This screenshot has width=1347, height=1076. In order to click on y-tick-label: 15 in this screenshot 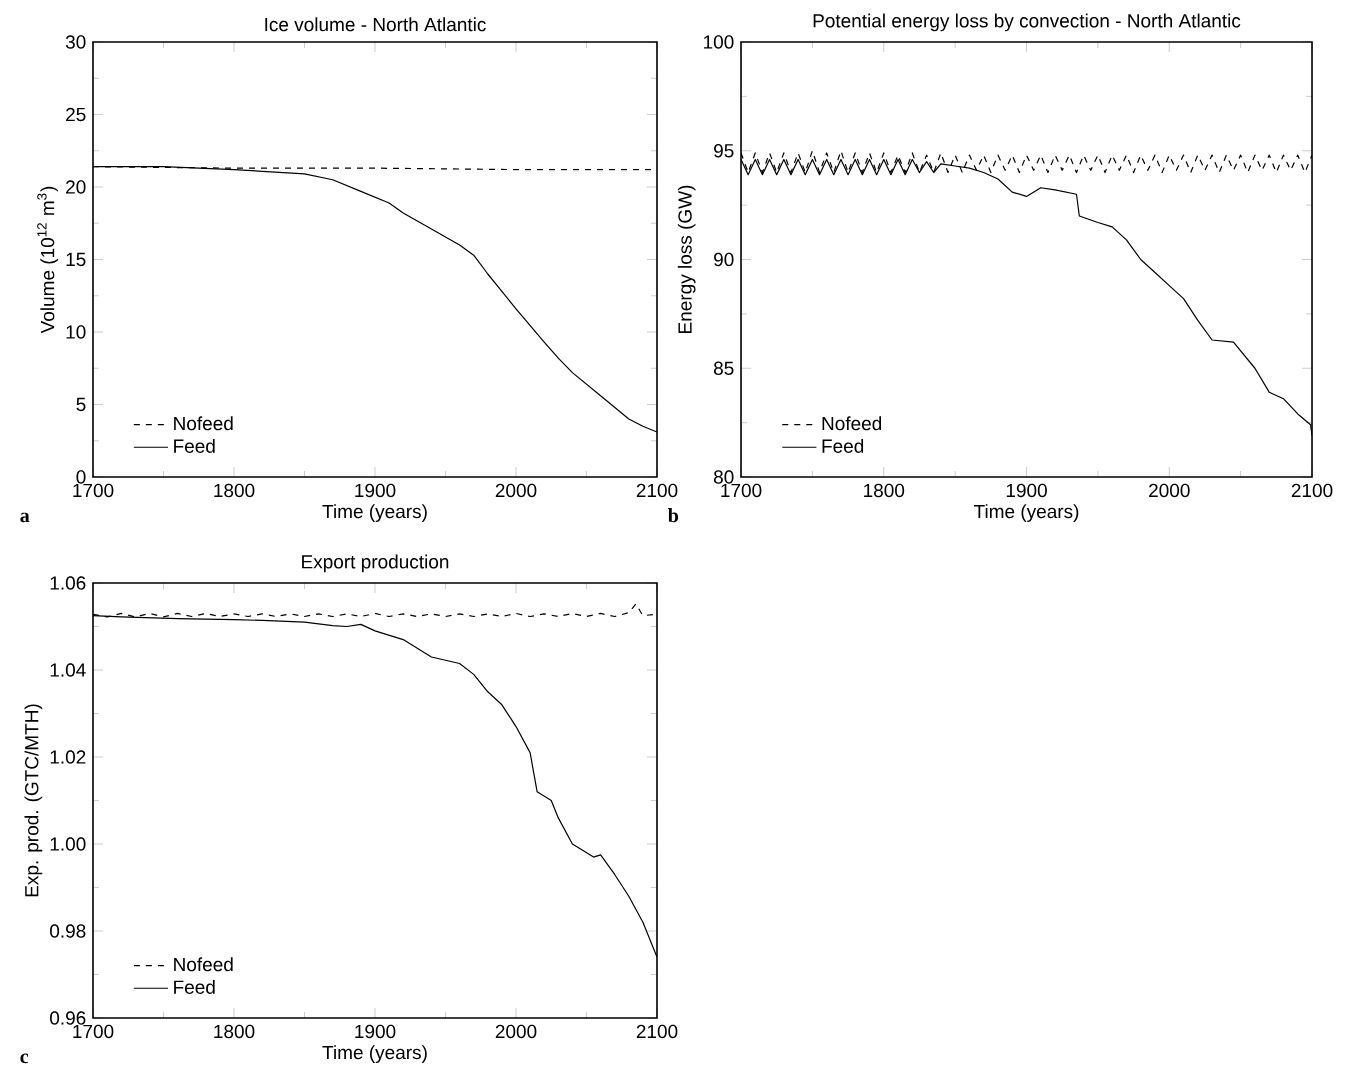, I will do `click(76, 259)`.